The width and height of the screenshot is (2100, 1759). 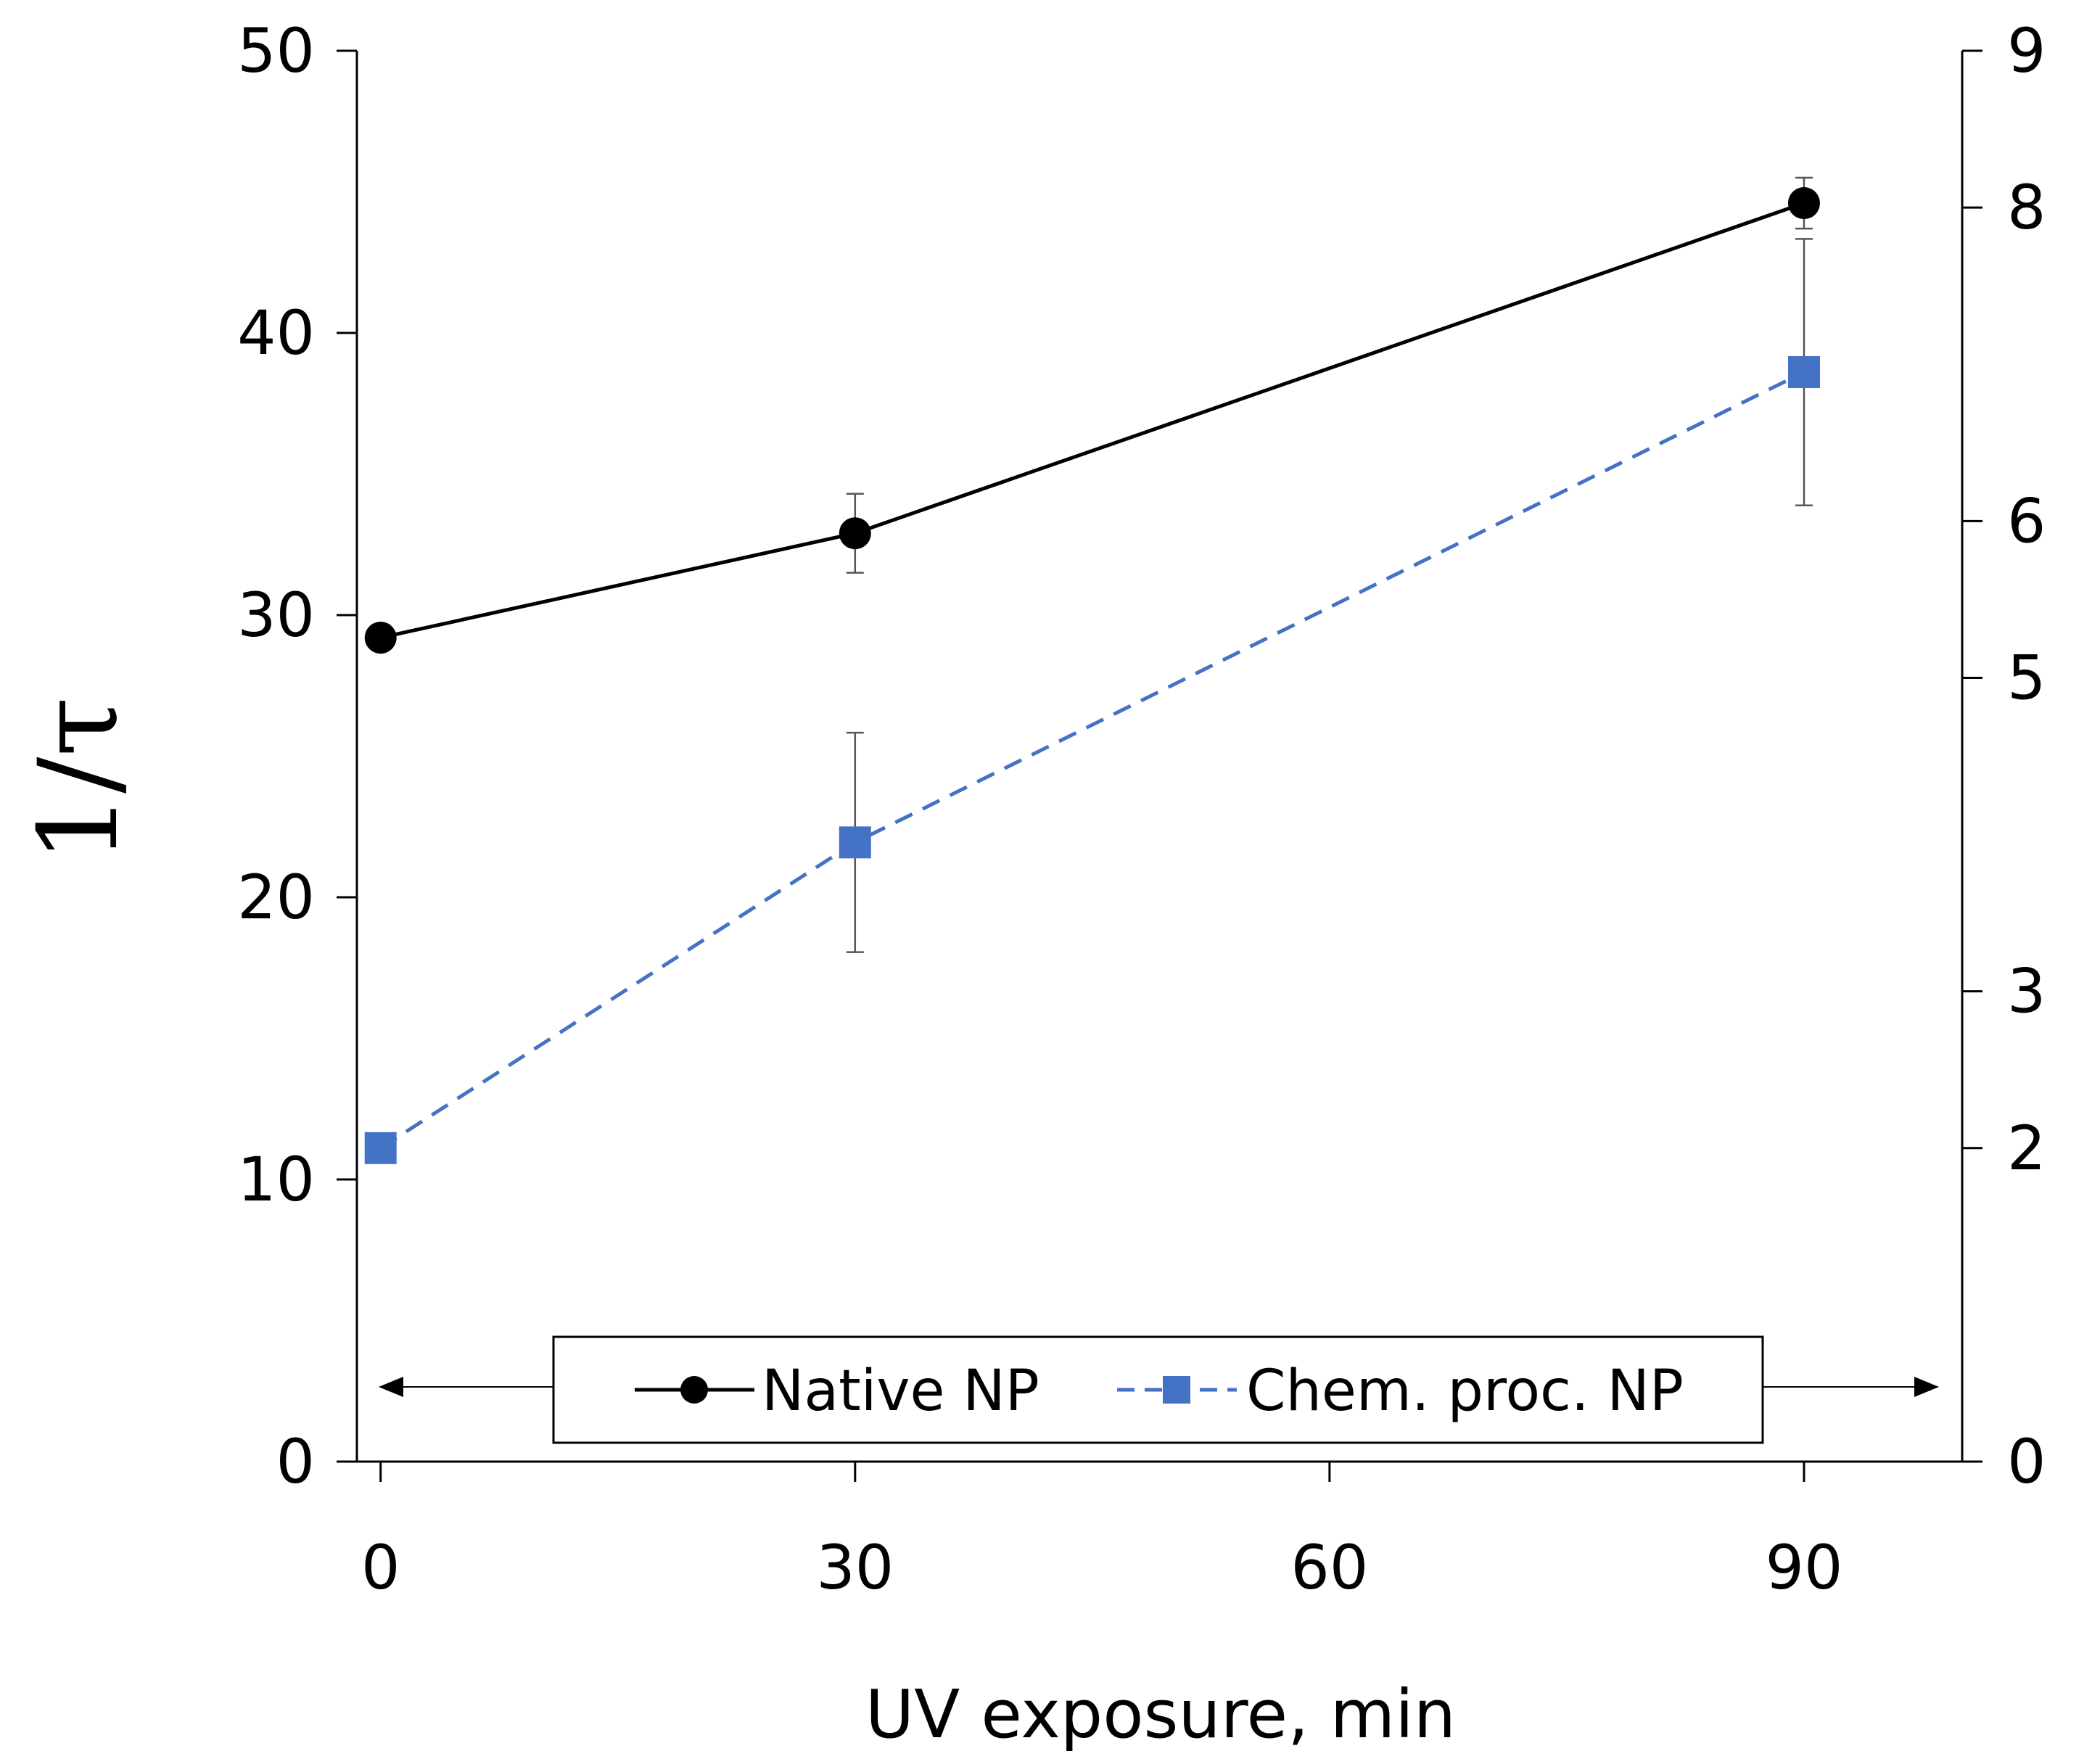 I want to click on legend-chem-label: Chem. proc. NP, so click(x=1465, y=1391).